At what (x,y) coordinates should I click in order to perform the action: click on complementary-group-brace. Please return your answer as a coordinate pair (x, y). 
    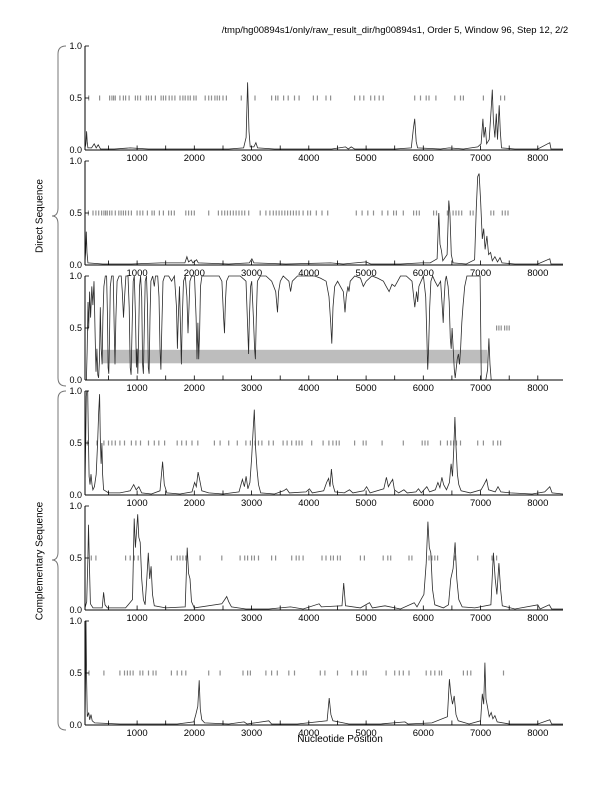
    Looking at the image, I should click on (59, 560).